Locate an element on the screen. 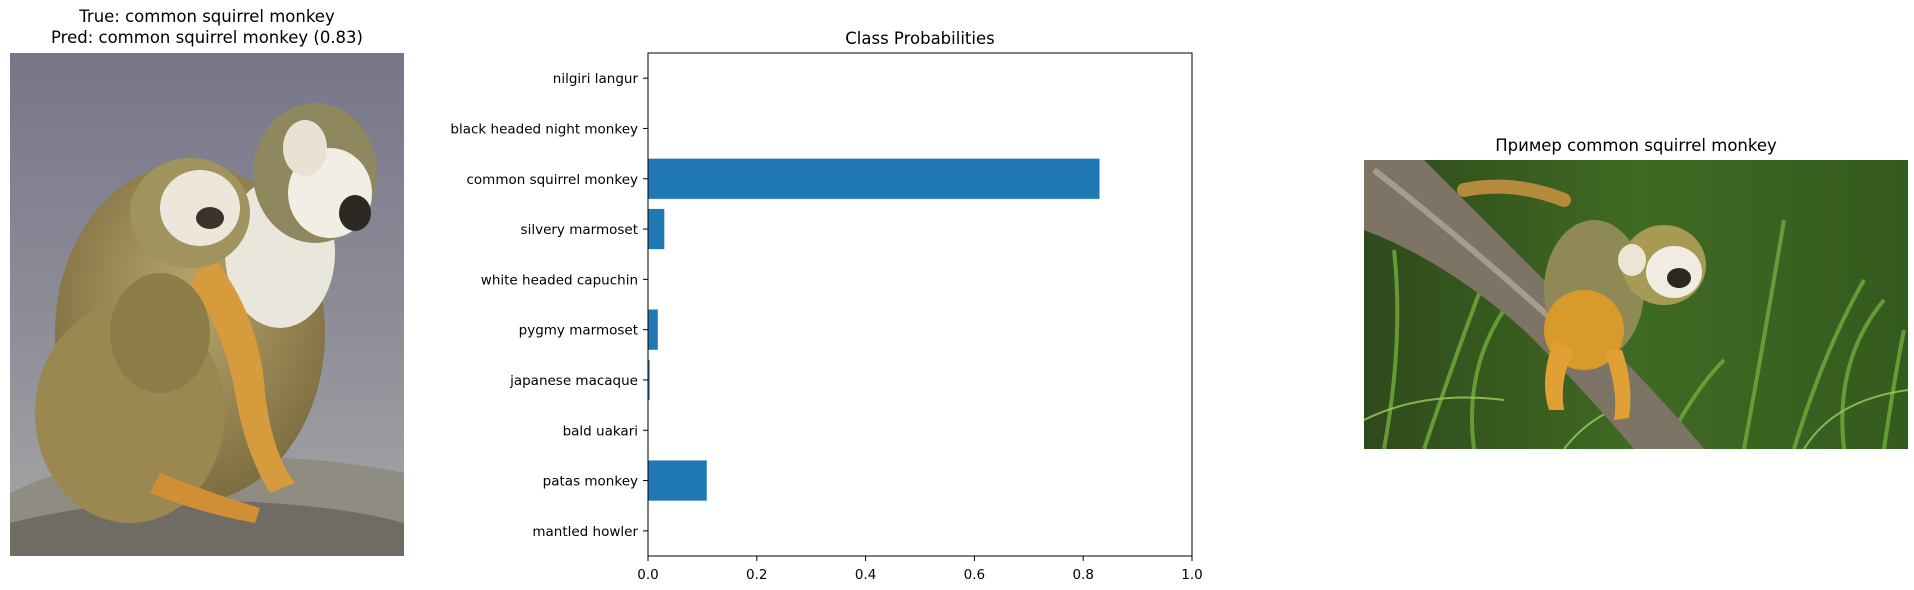 This screenshot has width=1914, height=590. example-class-photo is located at coordinates (1636, 304).